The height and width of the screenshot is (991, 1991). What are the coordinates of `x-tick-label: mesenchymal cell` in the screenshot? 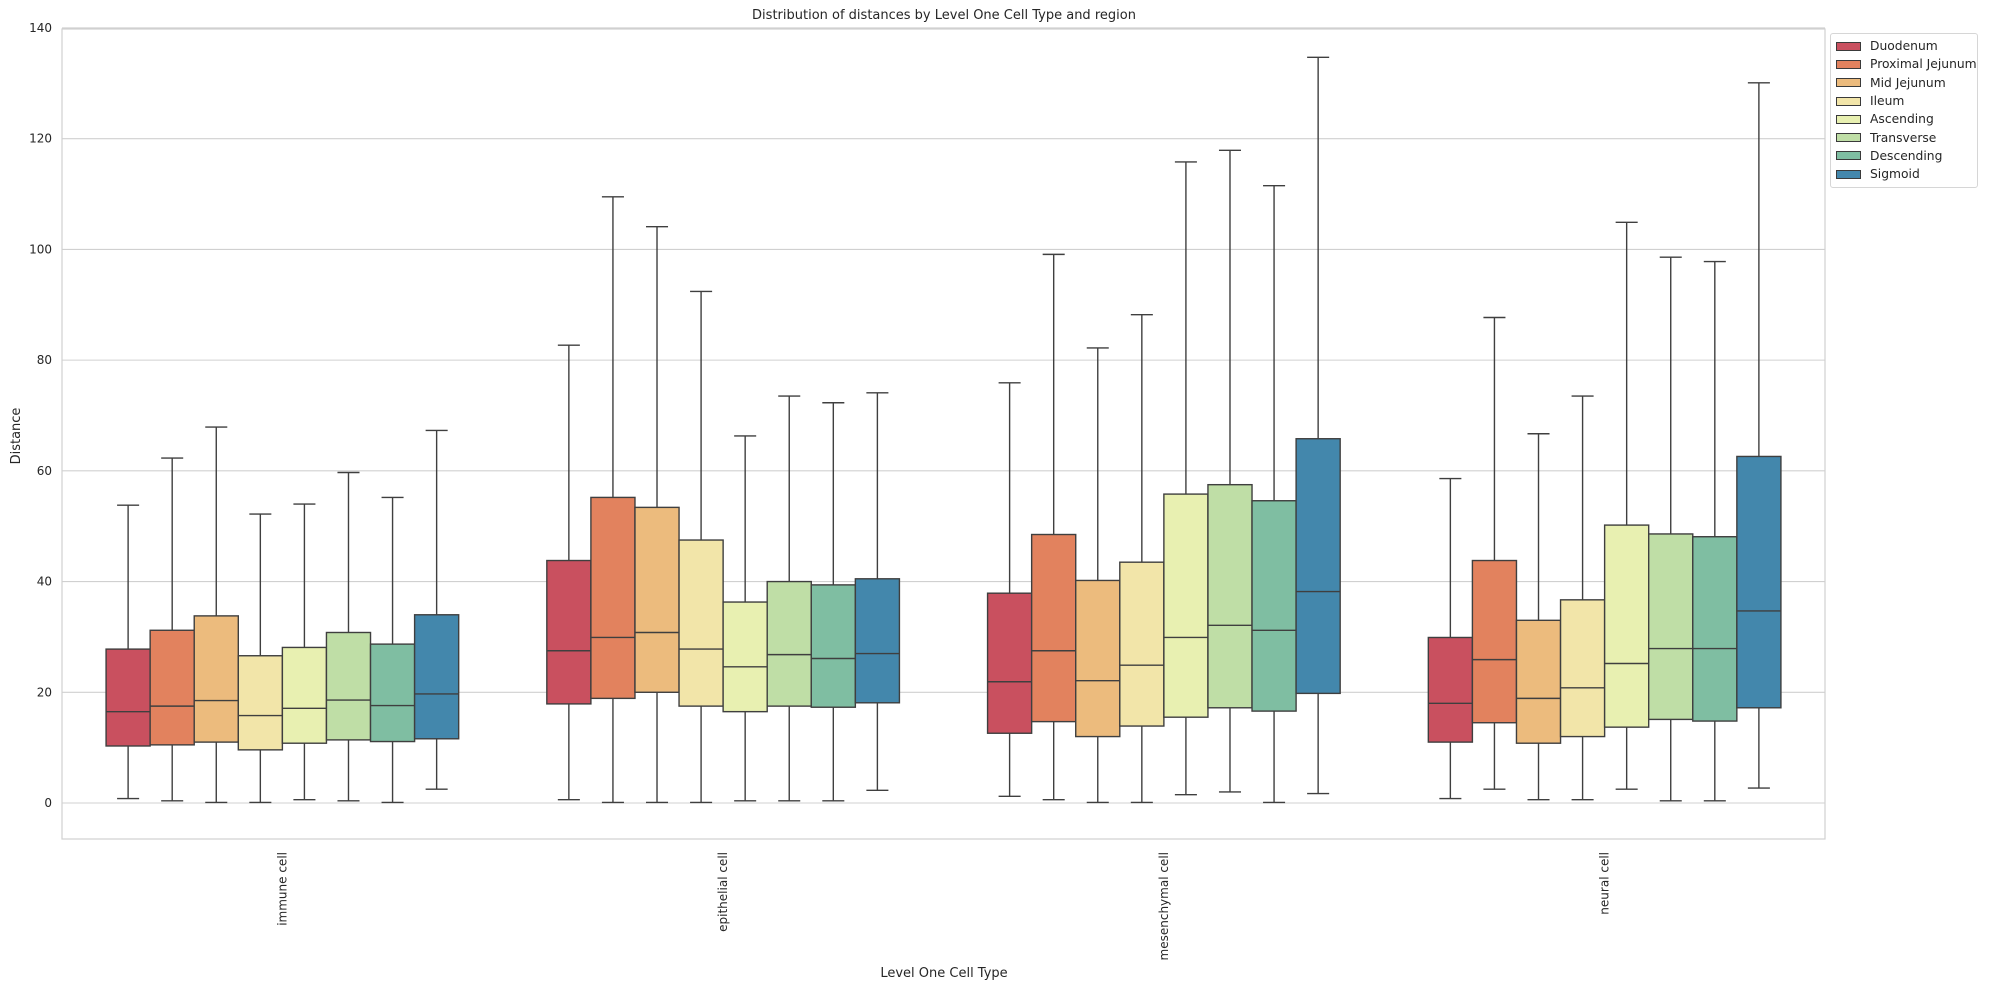 It's located at (1164, 906).